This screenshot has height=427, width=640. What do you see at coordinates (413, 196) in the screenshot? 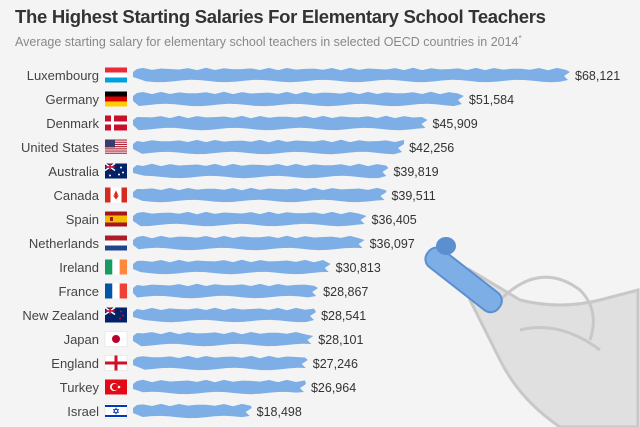
I see `salary-value-label: $39,511` at bounding box center [413, 196].